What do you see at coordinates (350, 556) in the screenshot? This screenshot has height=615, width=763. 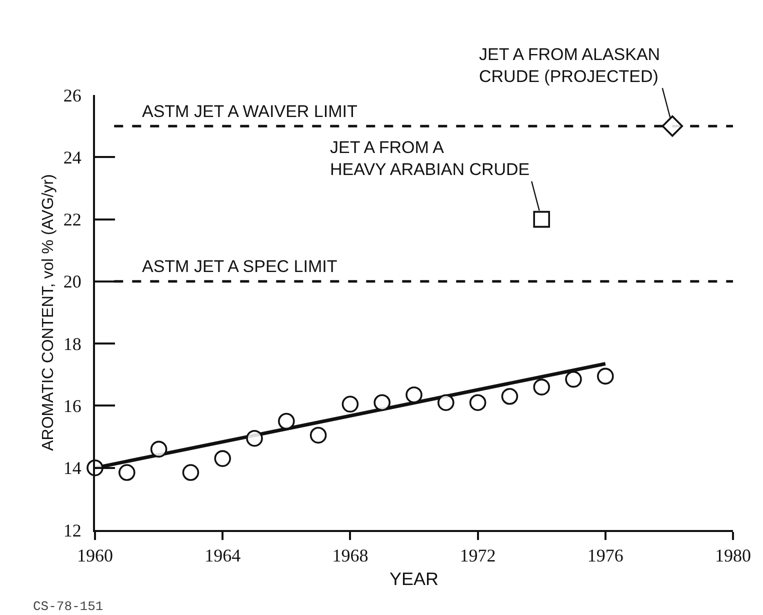 I see `x-tick-label: 1968` at bounding box center [350, 556].